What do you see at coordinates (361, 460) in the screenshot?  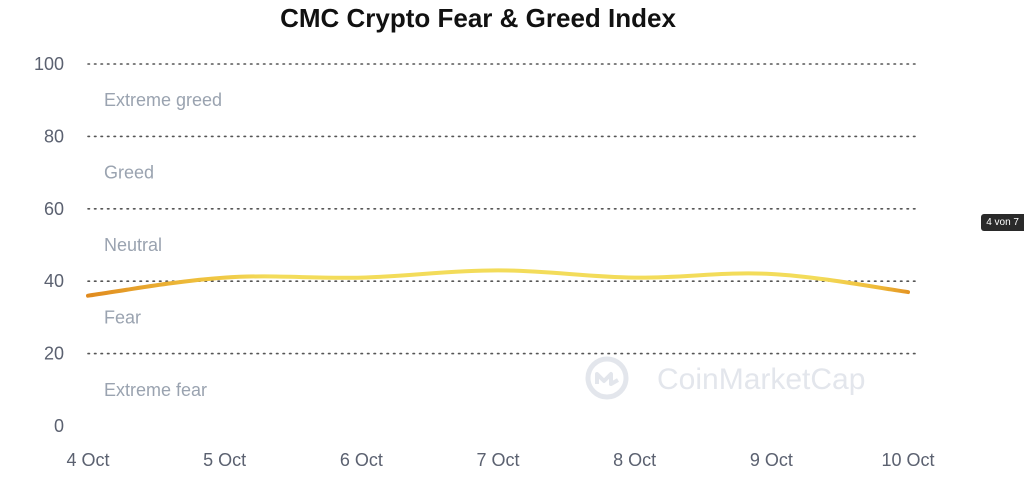 I see `x-tick-label: 6 Oct` at bounding box center [361, 460].